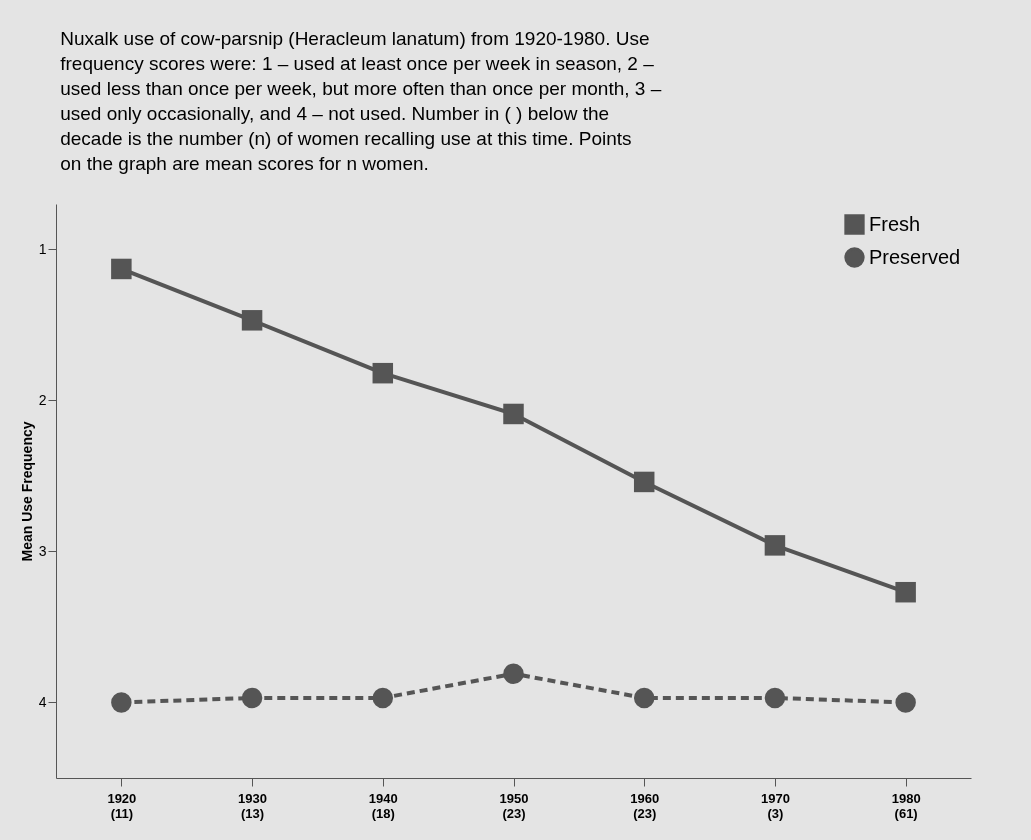 The width and height of the screenshot is (1031, 840). What do you see at coordinates (42, 550) in the screenshot?
I see `y-tick-label: 3` at bounding box center [42, 550].